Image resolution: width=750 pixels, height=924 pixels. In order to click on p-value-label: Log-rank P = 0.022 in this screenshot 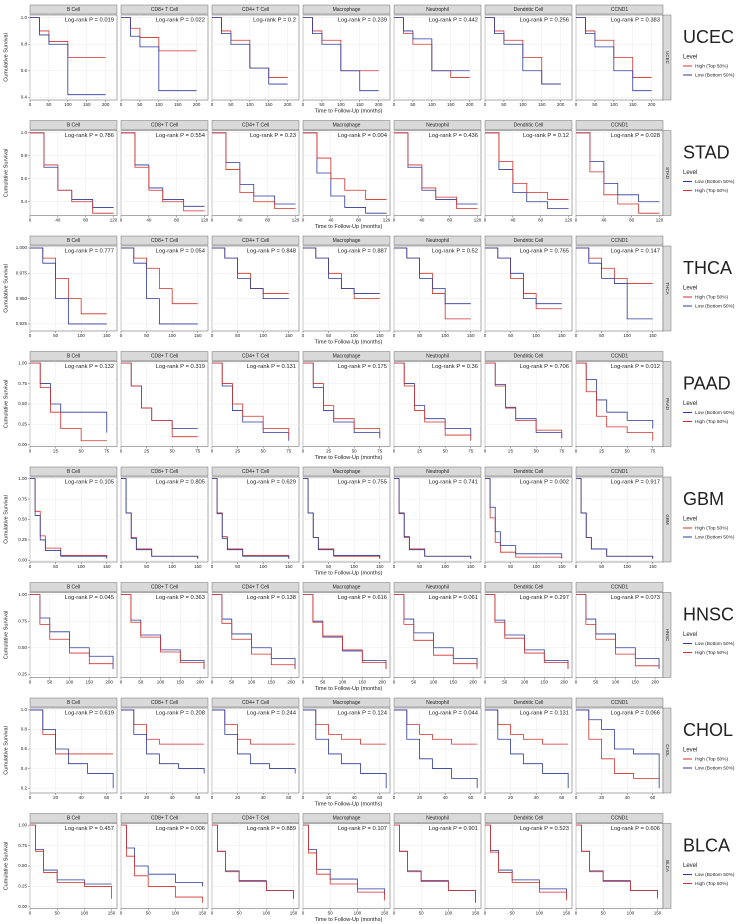, I will do `click(180, 21)`.